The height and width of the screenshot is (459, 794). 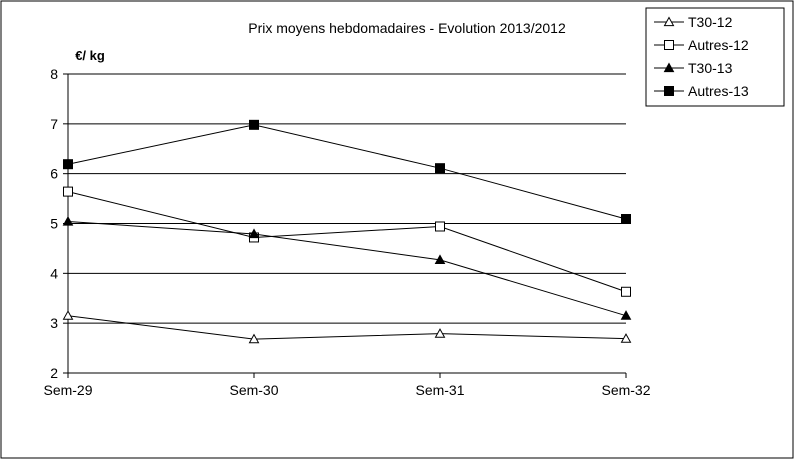 What do you see at coordinates (54, 373) in the screenshot?
I see `y-tick-label: 2` at bounding box center [54, 373].